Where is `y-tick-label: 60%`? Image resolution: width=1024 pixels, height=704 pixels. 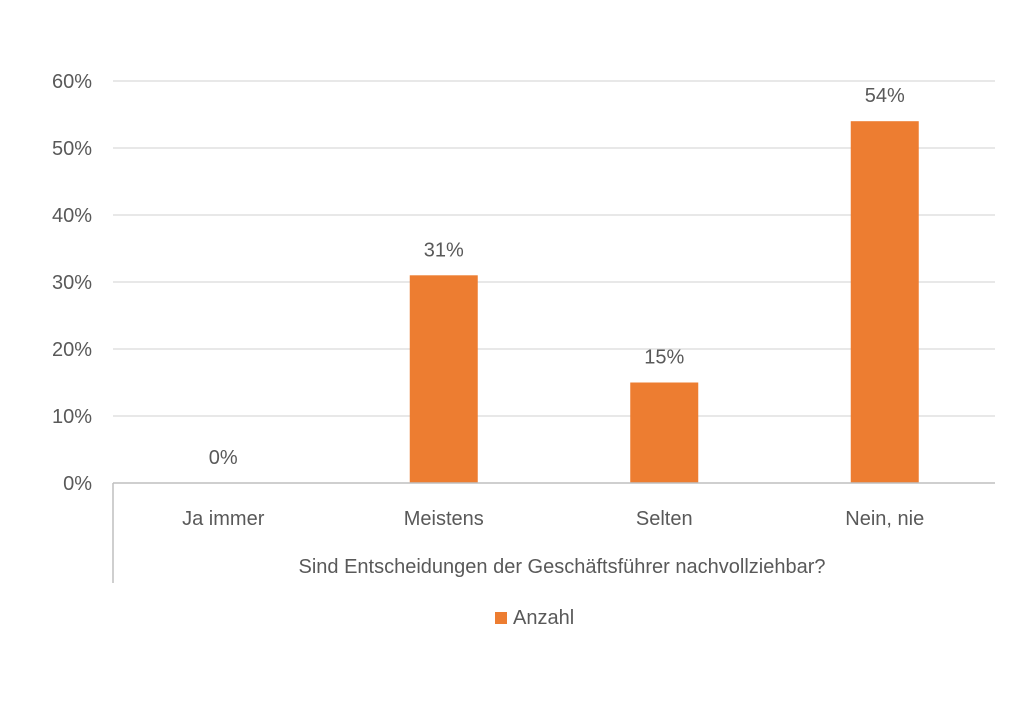 y-tick-label: 60% is located at coordinates (72, 82).